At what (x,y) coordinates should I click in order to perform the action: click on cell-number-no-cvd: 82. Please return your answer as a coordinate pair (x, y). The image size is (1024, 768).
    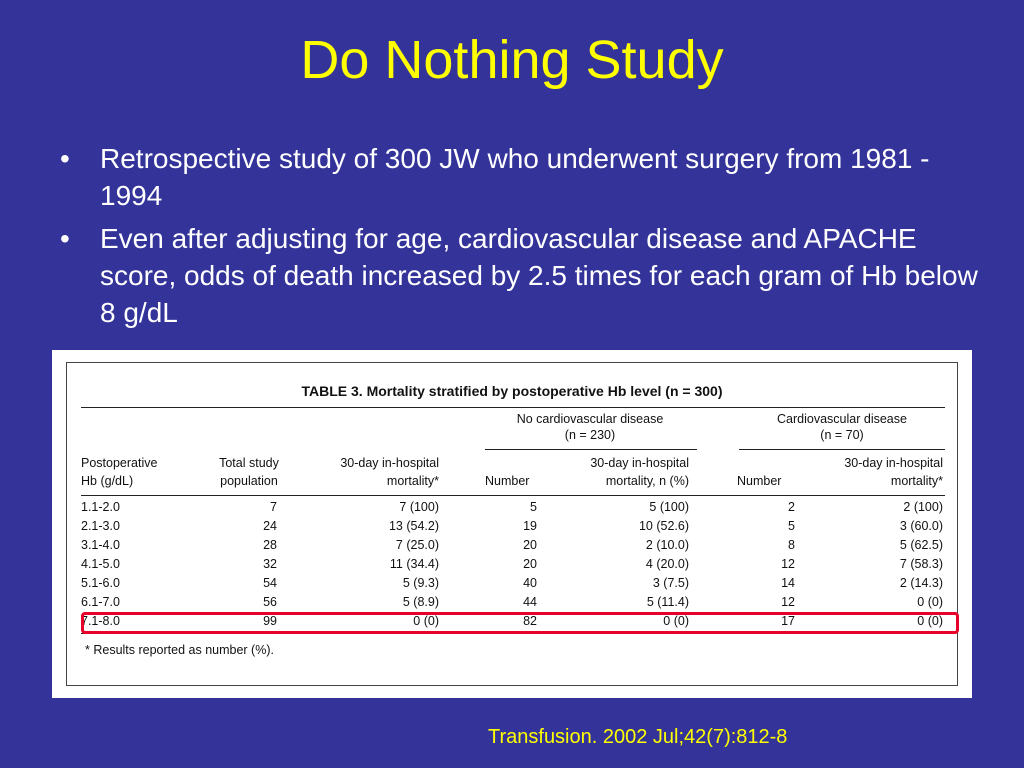
    Looking at the image, I should click on (530, 621).